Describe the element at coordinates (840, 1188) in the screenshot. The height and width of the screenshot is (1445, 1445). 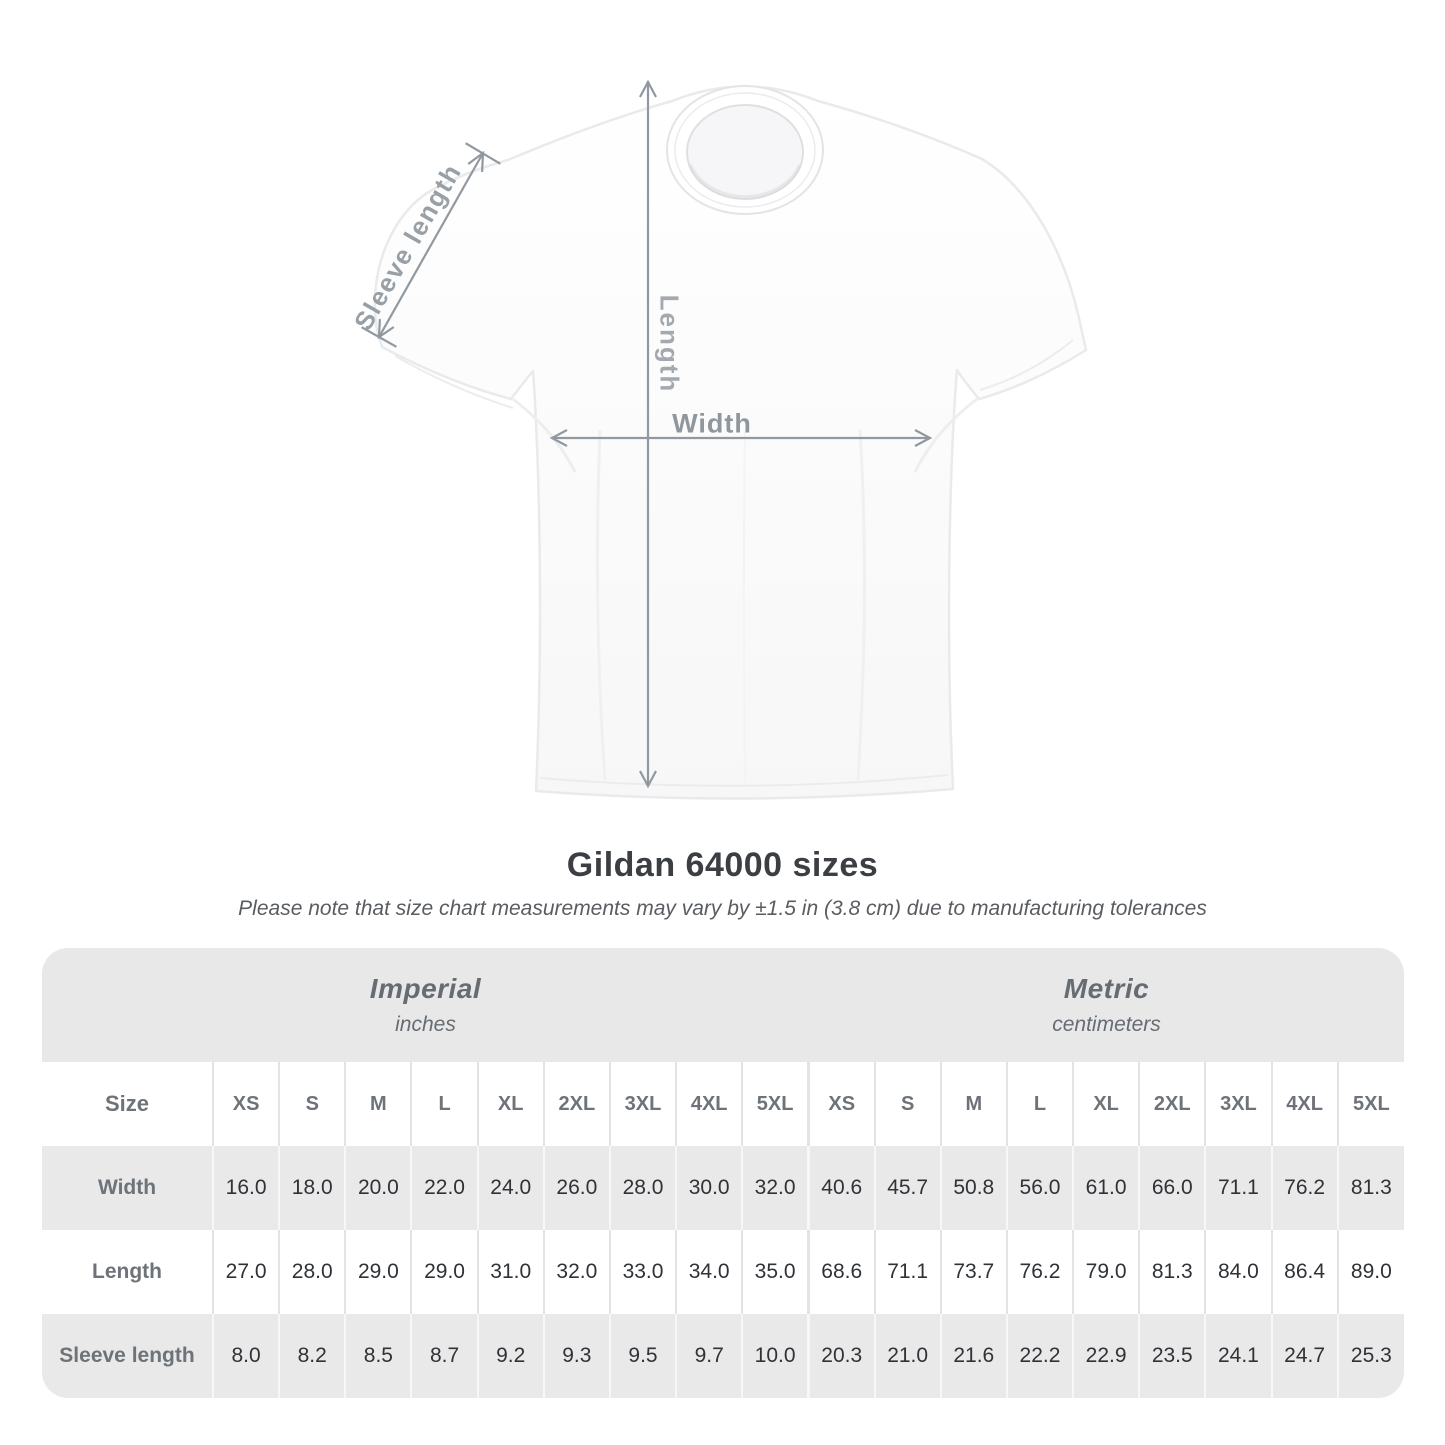
I see `metric-value-cell: 40.6` at that location.